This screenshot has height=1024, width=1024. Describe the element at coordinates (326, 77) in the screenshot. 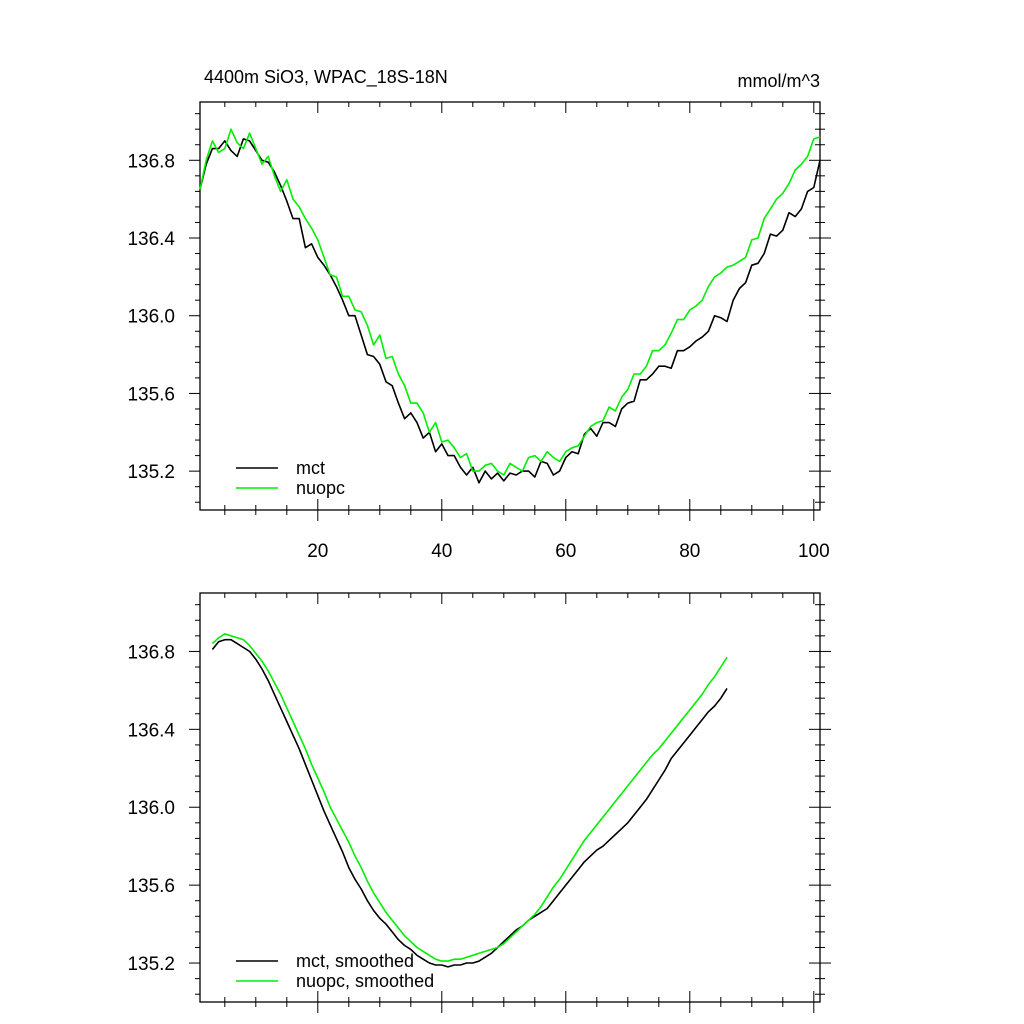

I see `chart-title: 4400m SiO3, WPAC_18S-18N` at that location.